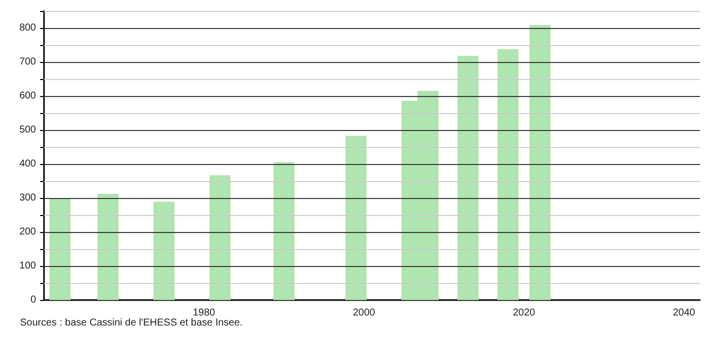 Image resolution: width=710 pixels, height=340 pixels. Describe the element at coordinates (27, 266) in the screenshot. I see `y-tick-label: 100` at that location.